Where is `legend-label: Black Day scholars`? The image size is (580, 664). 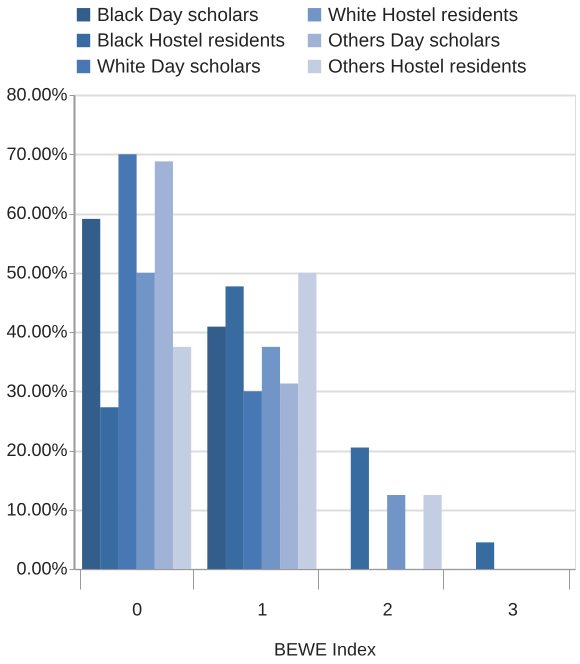 legend-label: Black Day scholars is located at coordinates (178, 15).